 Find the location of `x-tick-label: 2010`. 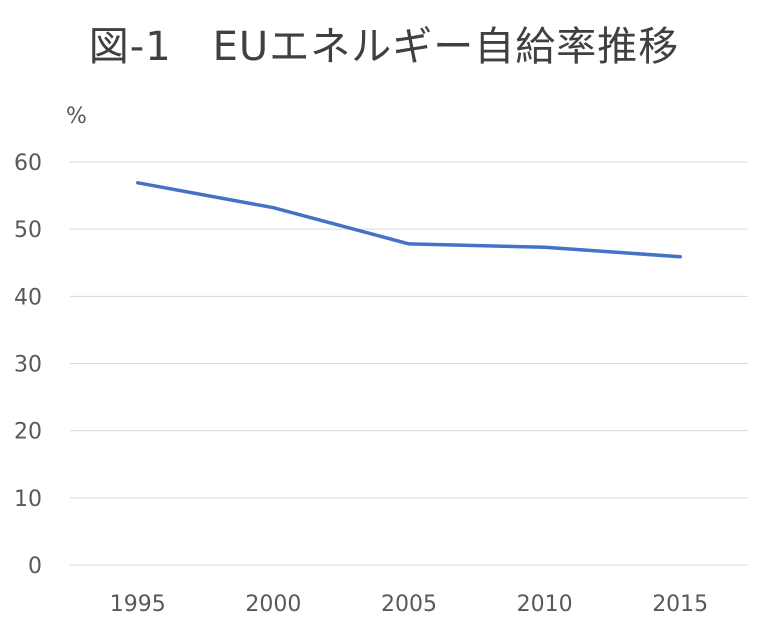

x-tick-label: 2010 is located at coordinates (545, 604).